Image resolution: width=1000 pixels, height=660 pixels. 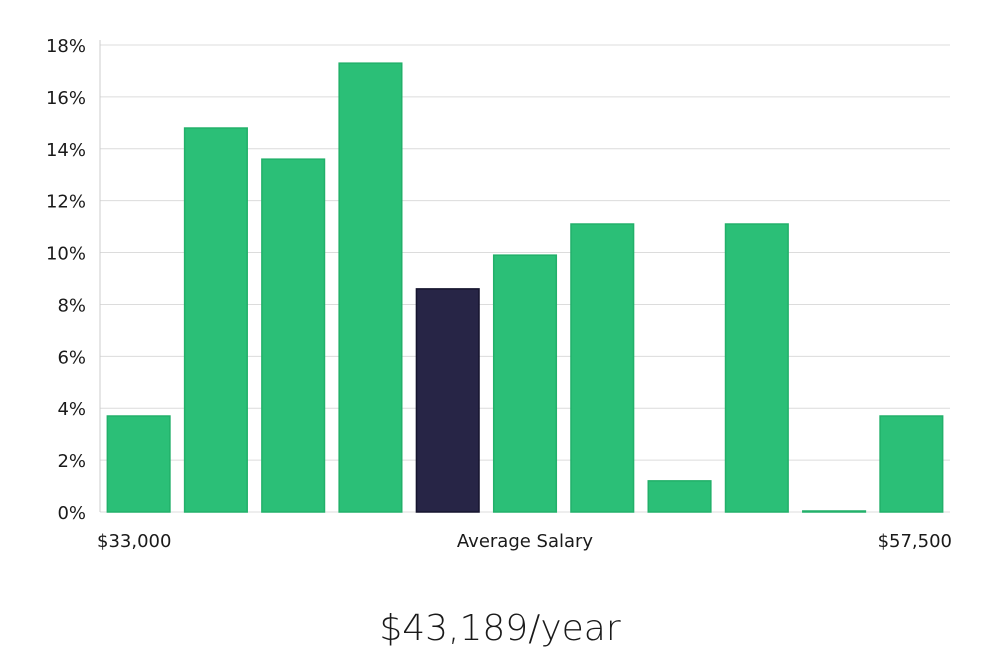 What do you see at coordinates (66, 202) in the screenshot?
I see `y-tick-label: 12%` at bounding box center [66, 202].